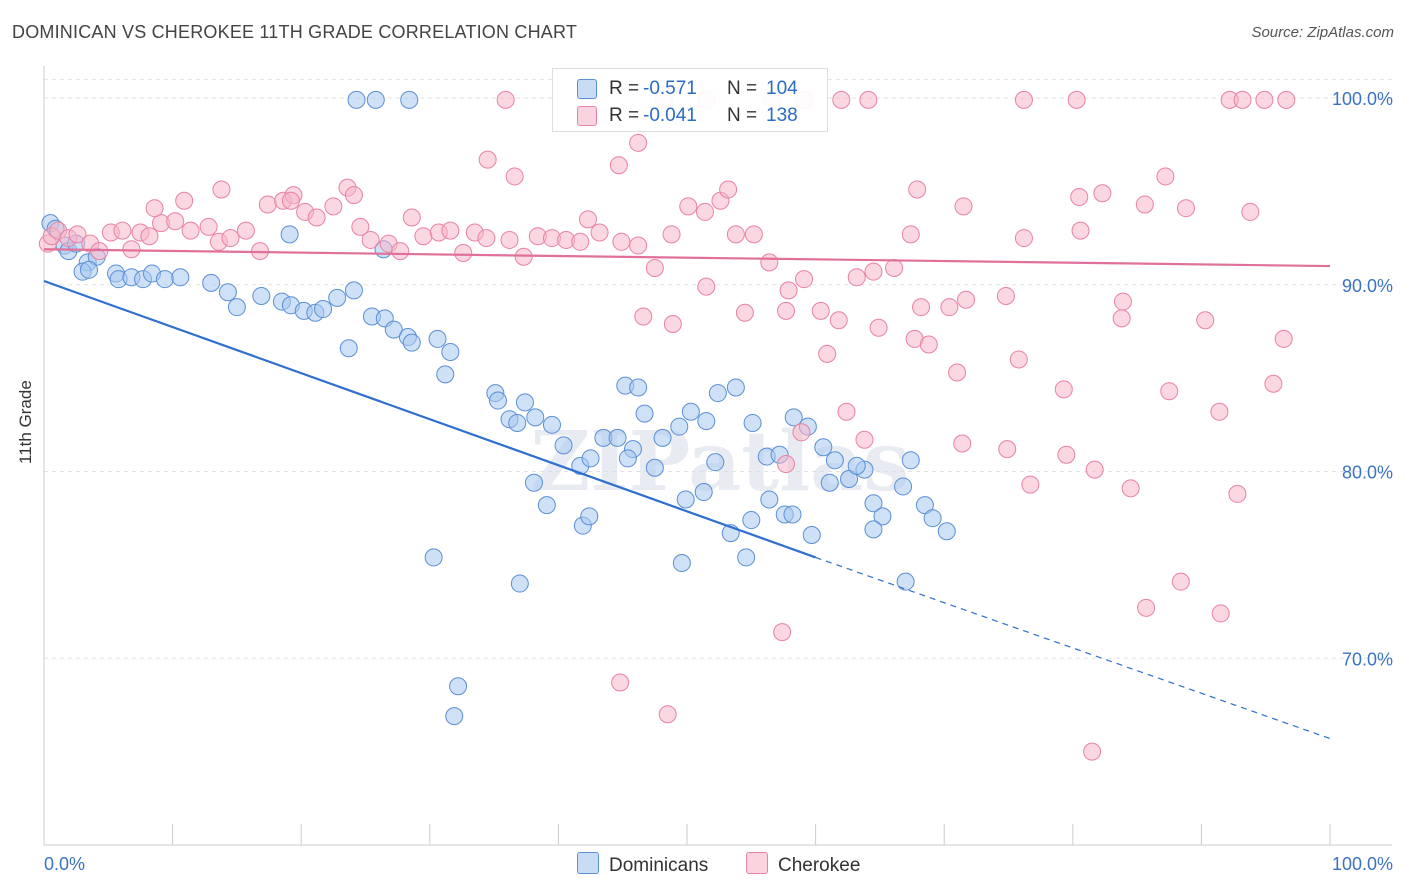 Image resolution: width=1406 pixels, height=892 pixels. Describe the element at coordinates (64, 864) in the screenshot. I see `x-tick-label: 0.0%` at that location.